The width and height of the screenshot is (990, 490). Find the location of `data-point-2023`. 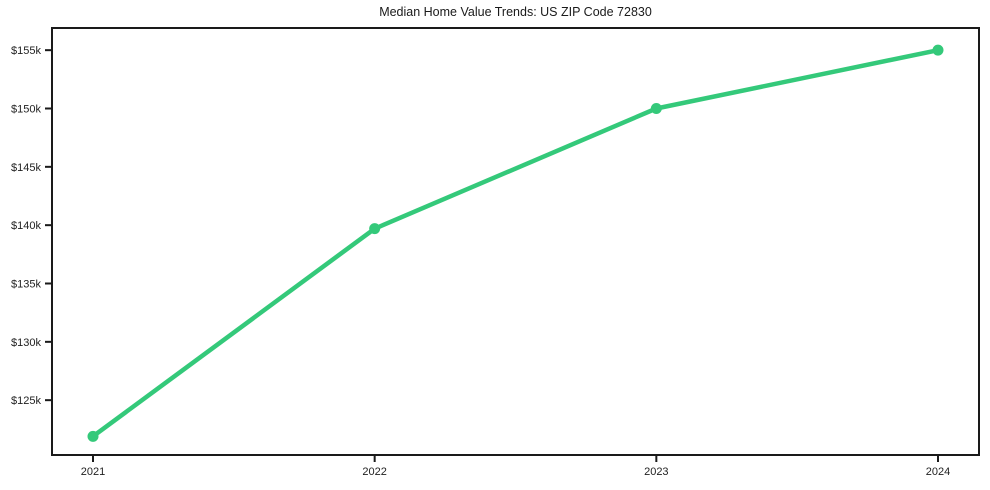

data-point-2023 is located at coordinates (656, 108).